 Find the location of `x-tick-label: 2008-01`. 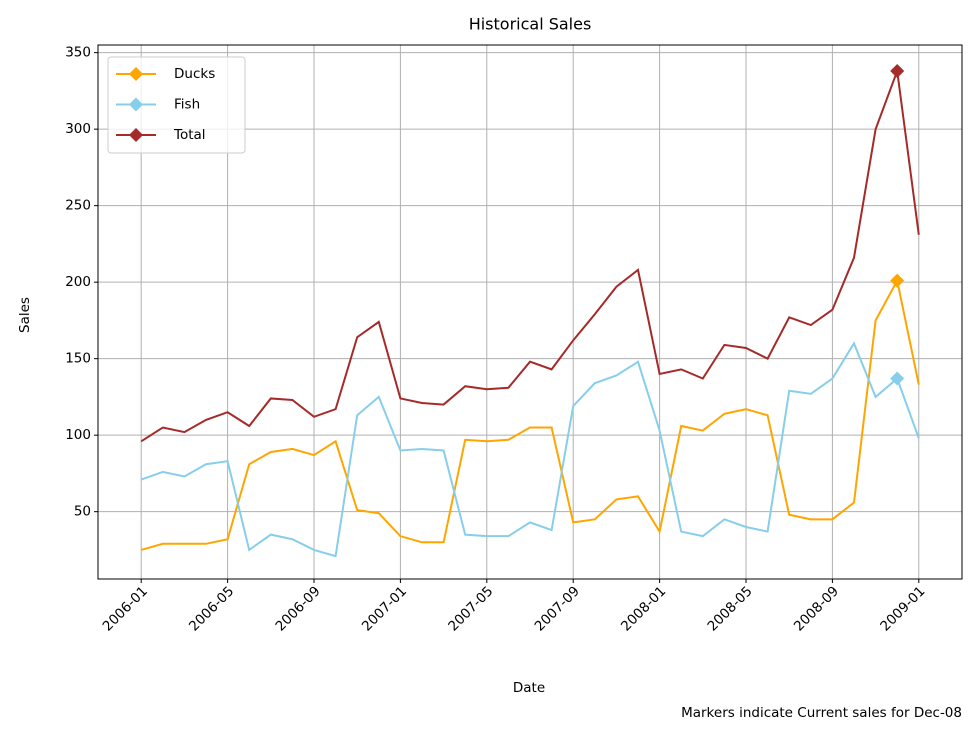

x-tick-label: 2008-01 is located at coordinates (643, 608).